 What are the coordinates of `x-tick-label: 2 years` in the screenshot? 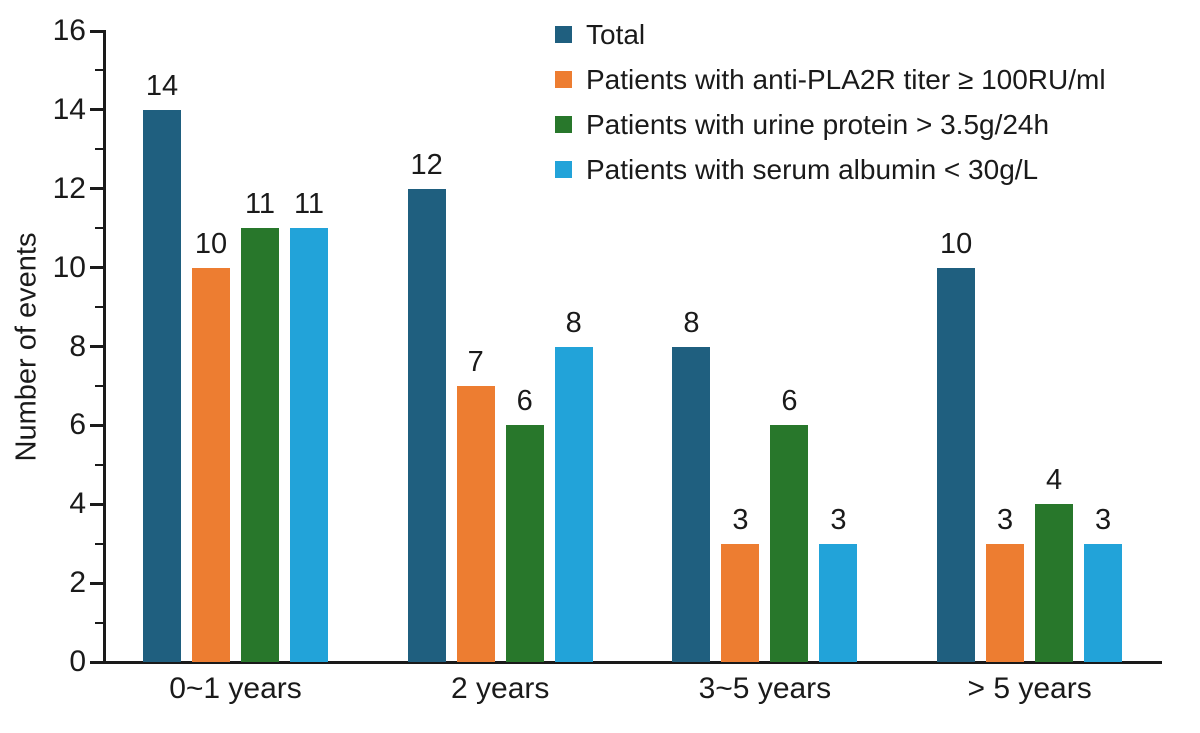 It's located at (500, 688).